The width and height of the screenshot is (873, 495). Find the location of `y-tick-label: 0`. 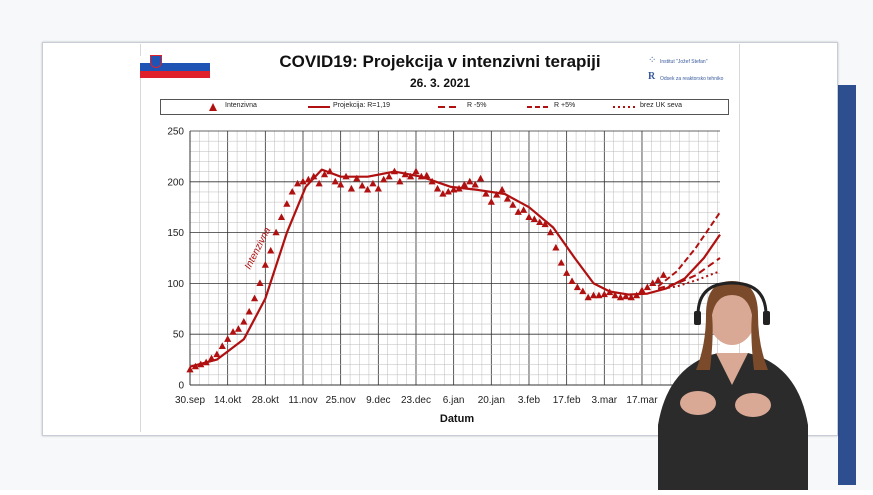

y-tick-label: 0 is located at coordinates (181, 386).